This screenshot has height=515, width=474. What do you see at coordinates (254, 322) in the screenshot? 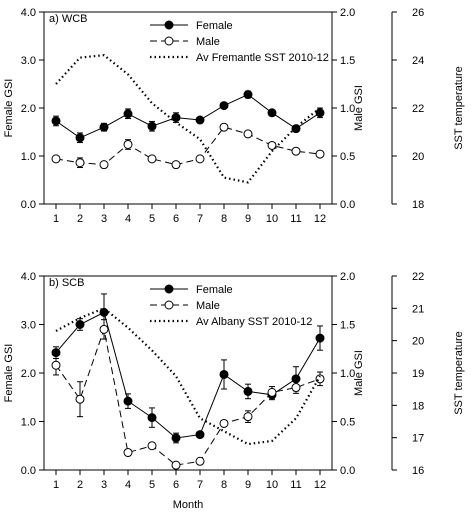
I see `legend-label: Av Albany SST 2010-12` at bounding box center [254, 322].